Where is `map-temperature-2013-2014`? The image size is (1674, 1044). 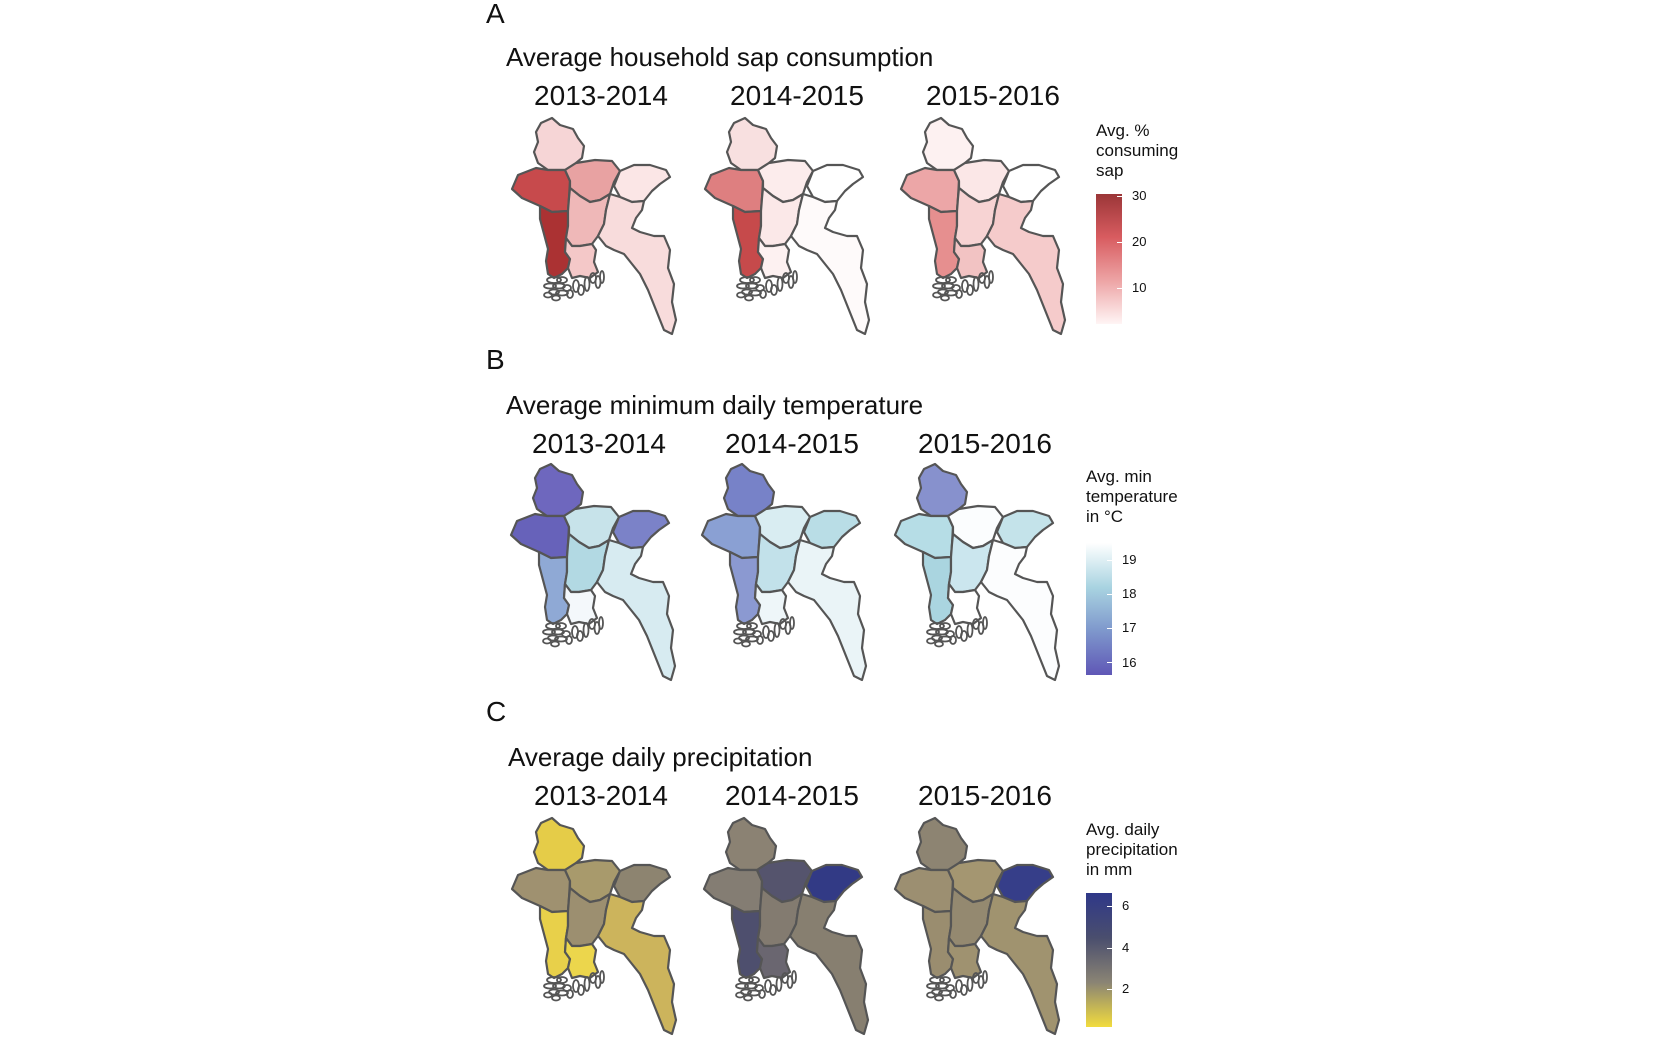 map-temperature-2013-2014 is located at coordinates (593, 572).